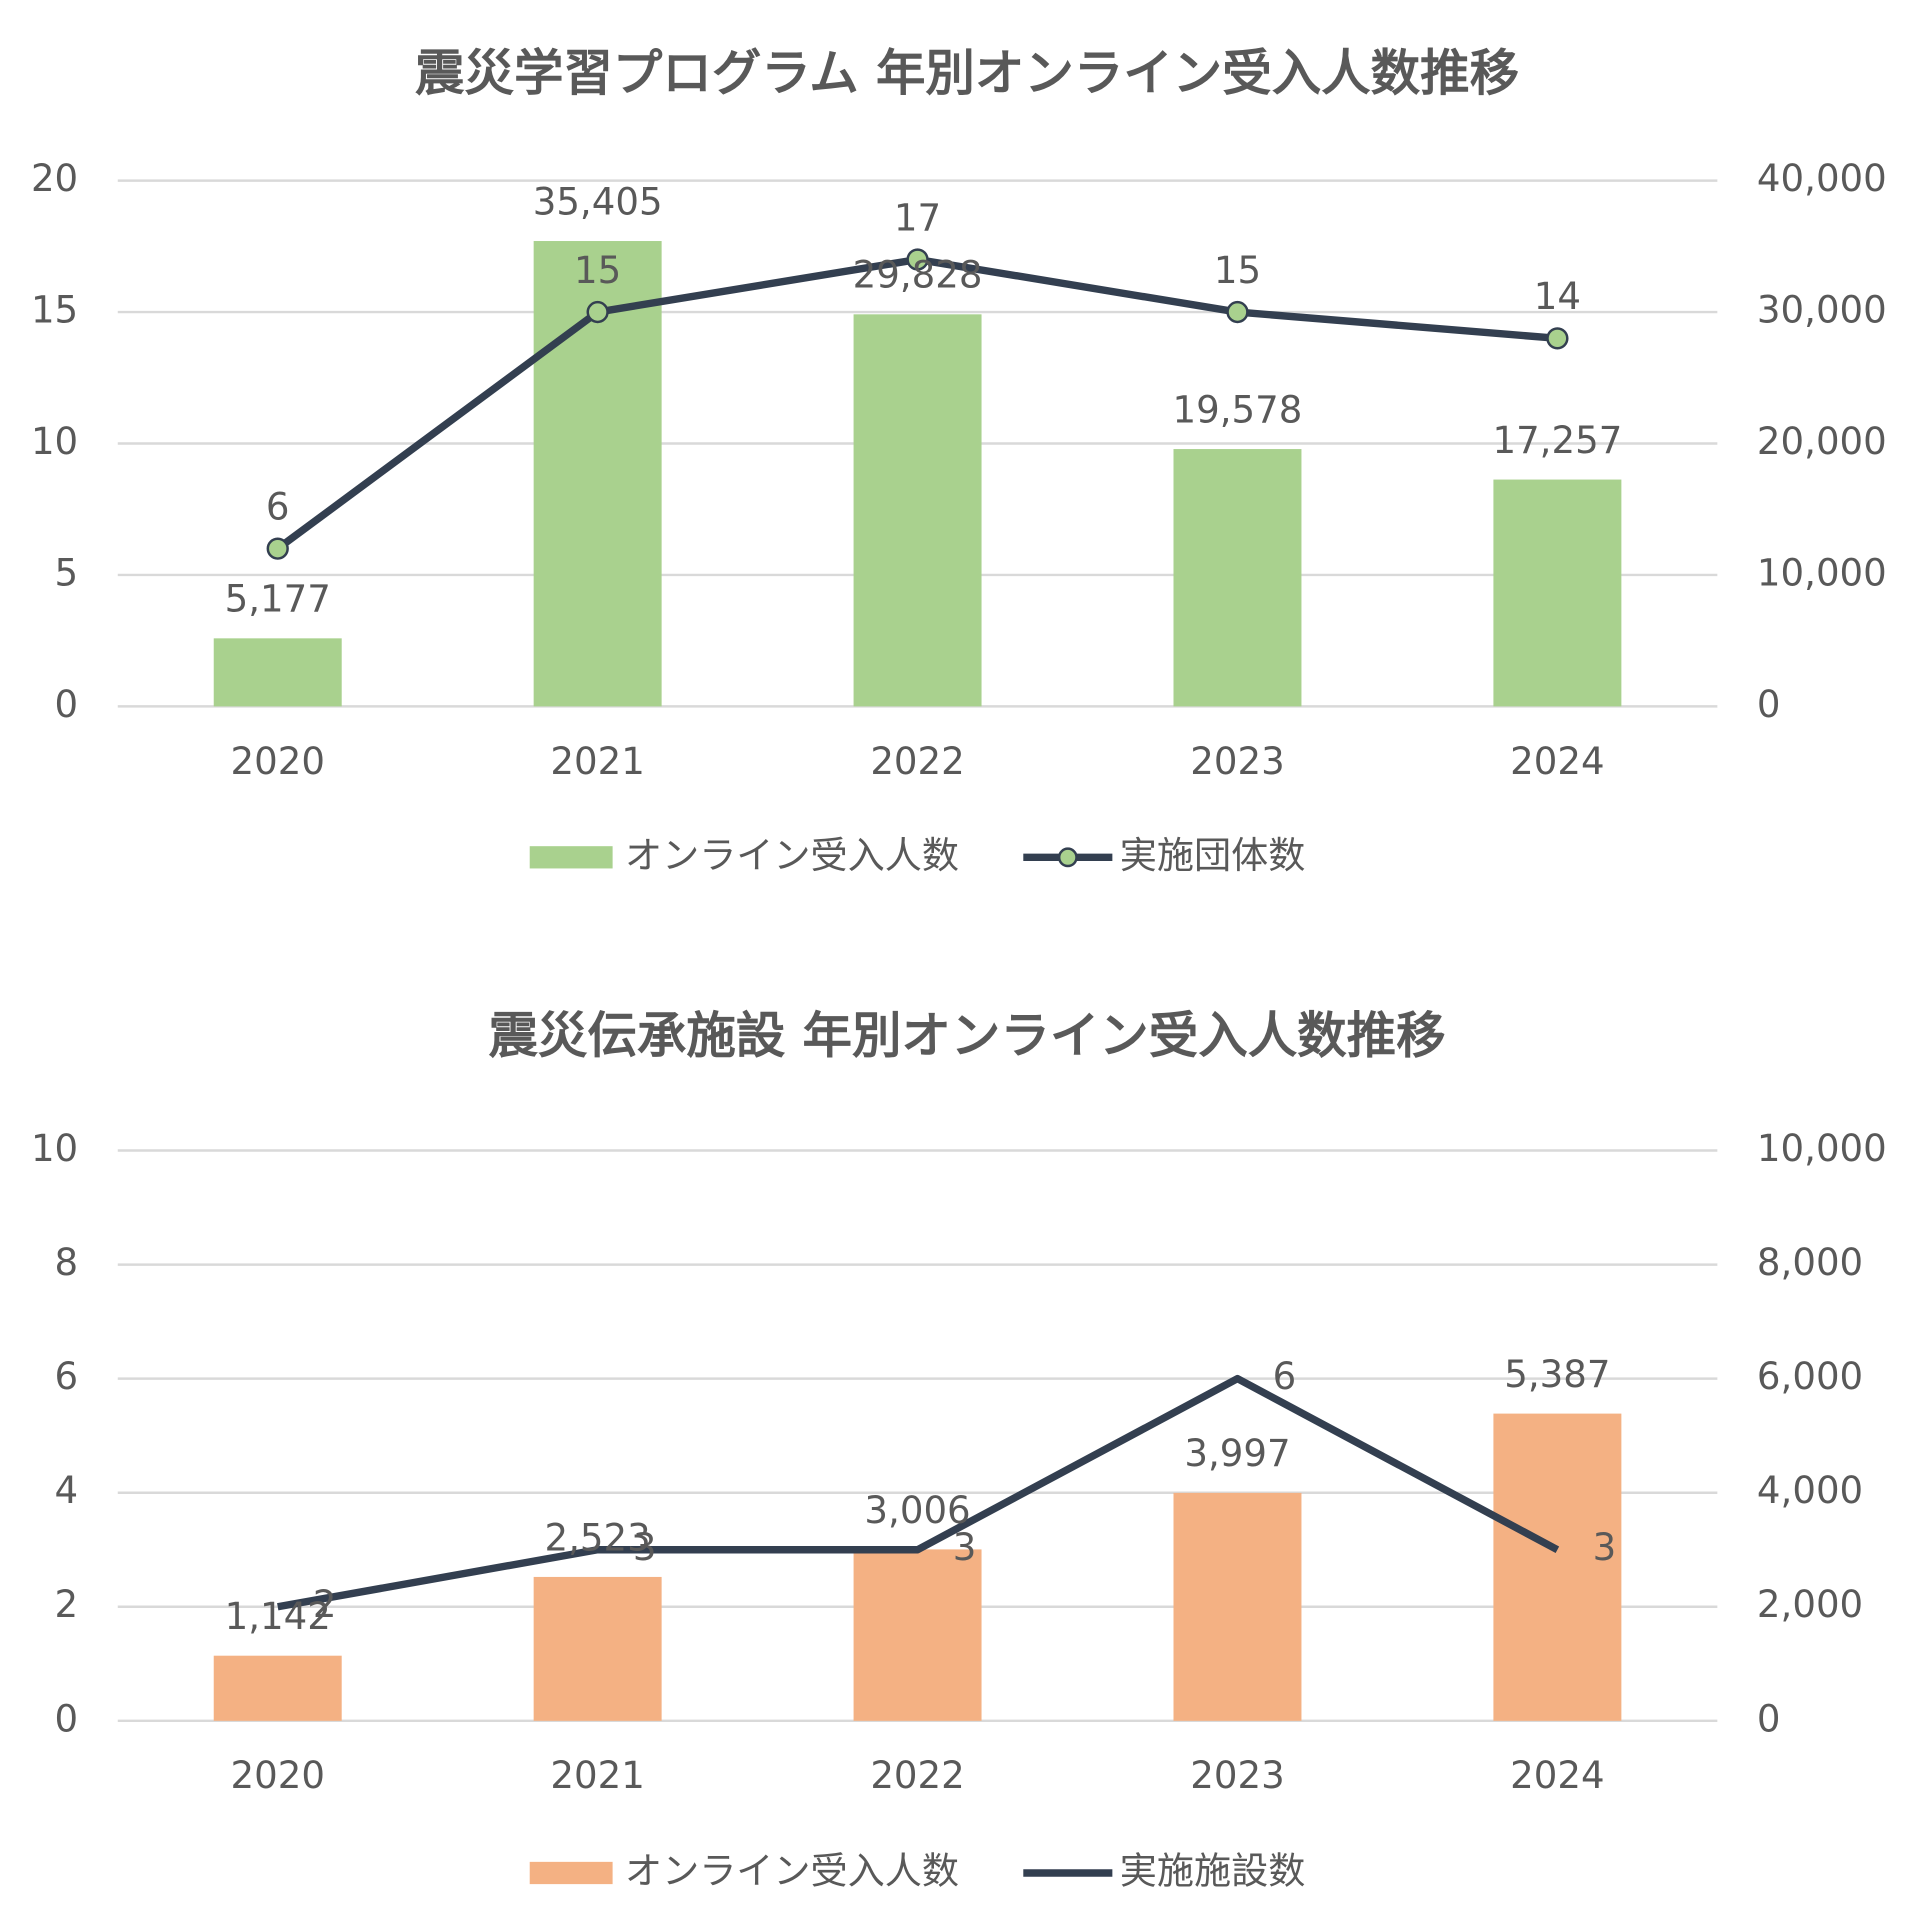 This screenshot has height=1920, width=1918. I want to click on y-tick-label: 8, so click(67, 1262).